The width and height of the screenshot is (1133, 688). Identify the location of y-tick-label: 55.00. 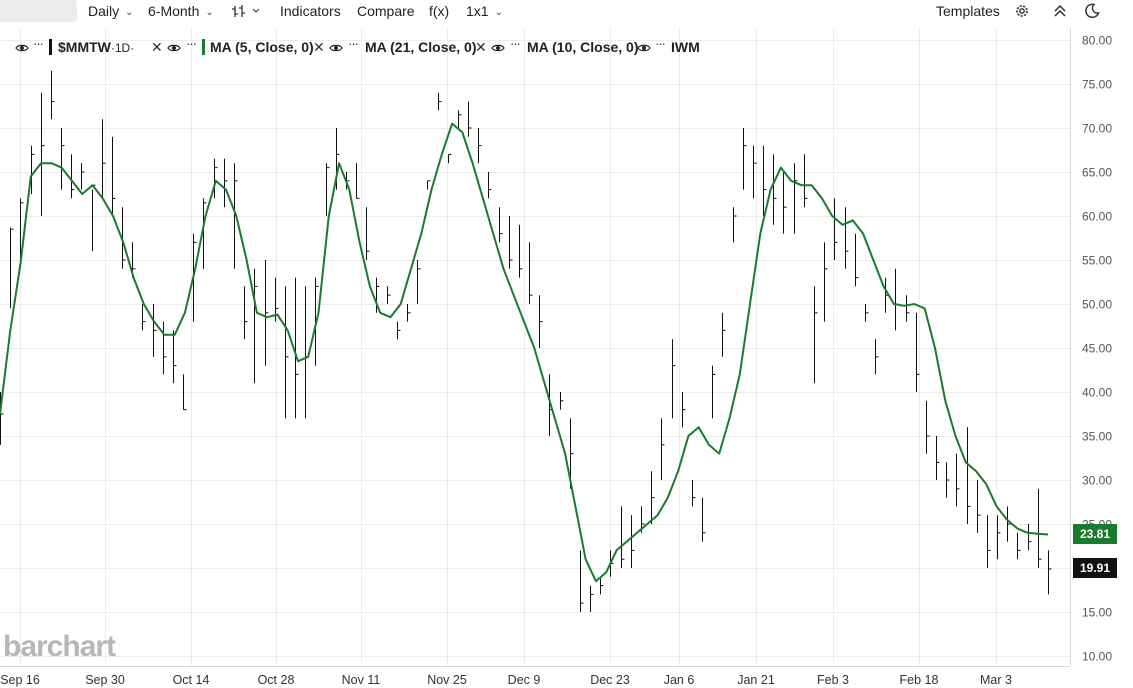
(1097, 261).